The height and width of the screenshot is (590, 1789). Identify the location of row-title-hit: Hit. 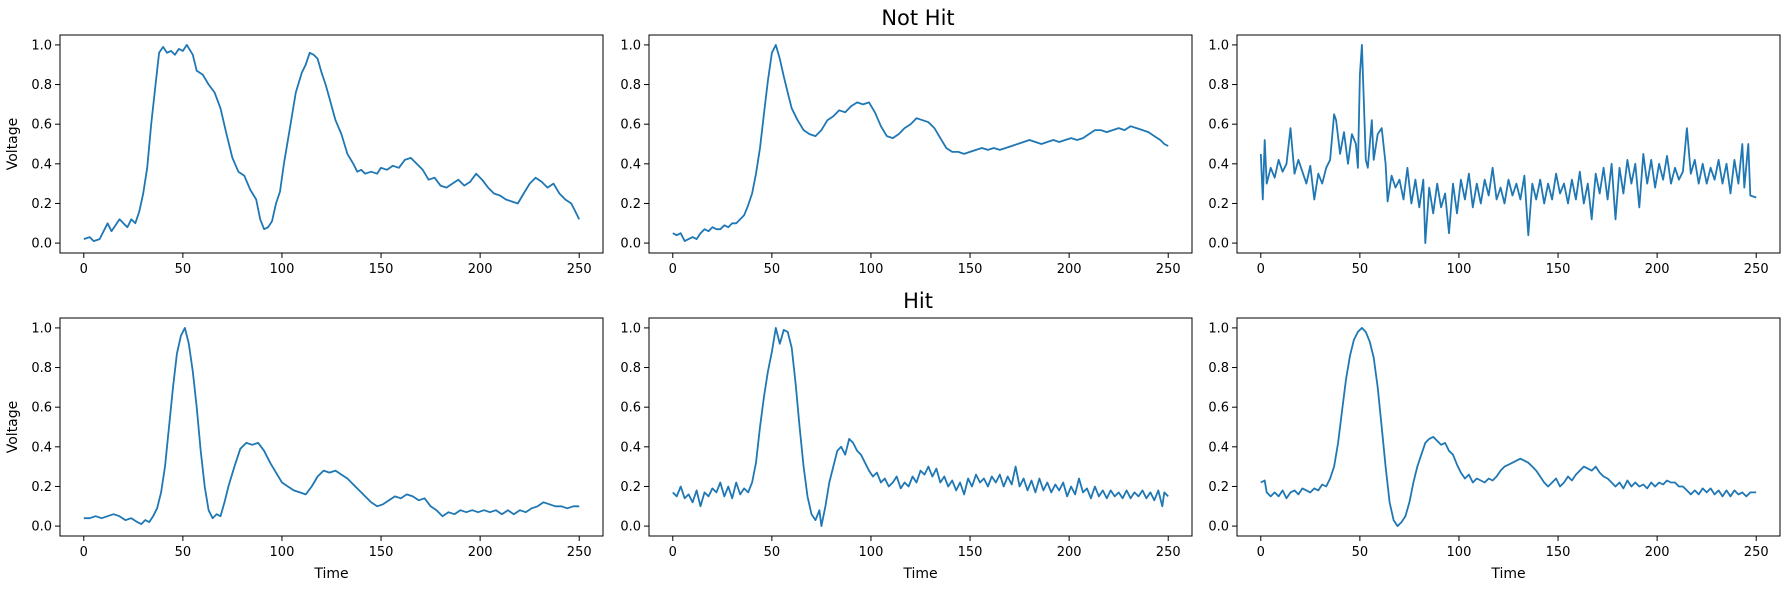
(918, 301).